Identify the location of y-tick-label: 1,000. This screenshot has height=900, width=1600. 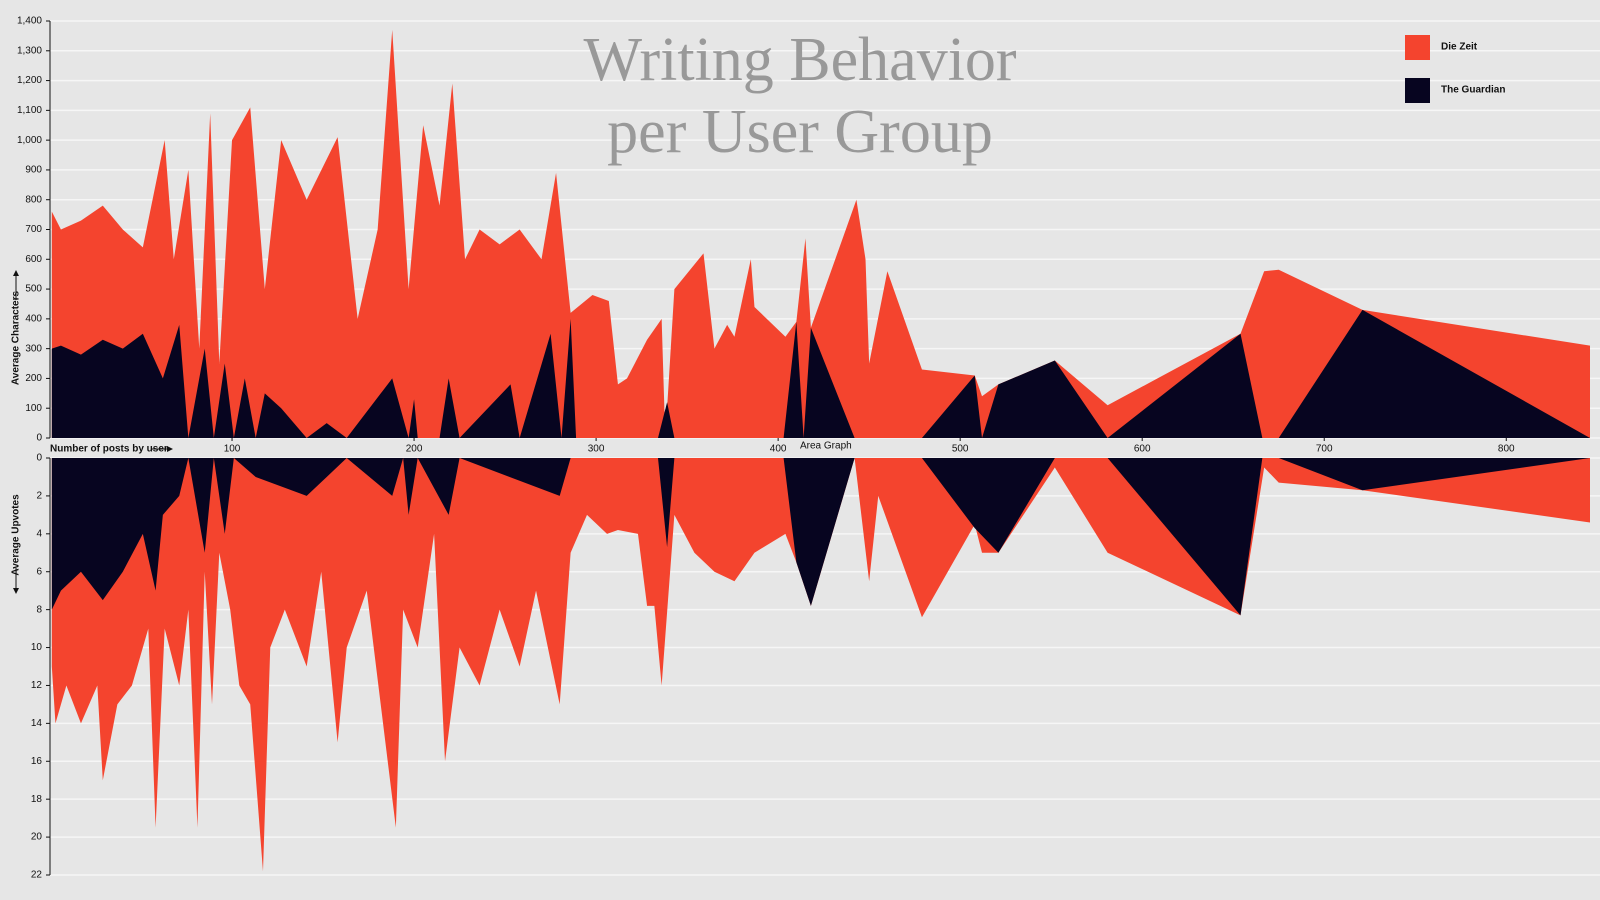
(29, 140).